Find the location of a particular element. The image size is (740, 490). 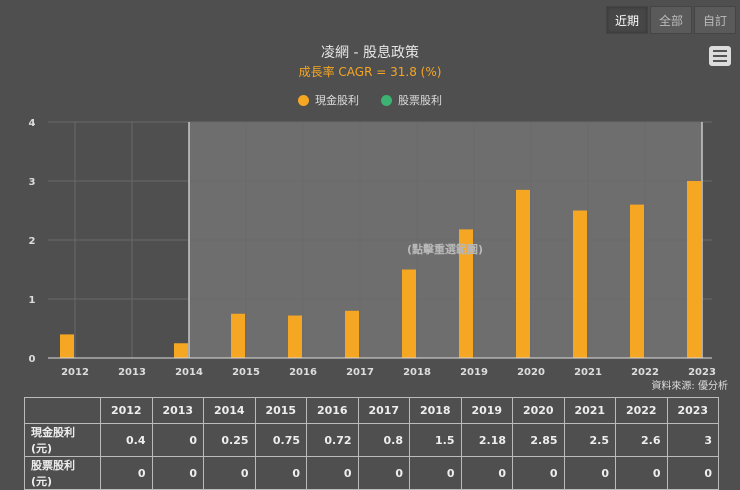

x-tick-label: 2016 is located at coordinates (303, 372).